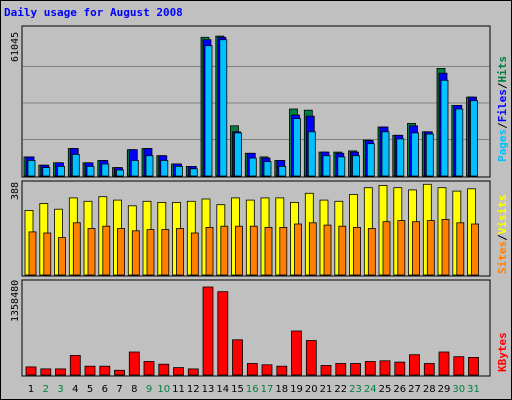  Describe the element at coordinates (178, 389) in the screenshot. I see `day-label-11: 11` at that location.